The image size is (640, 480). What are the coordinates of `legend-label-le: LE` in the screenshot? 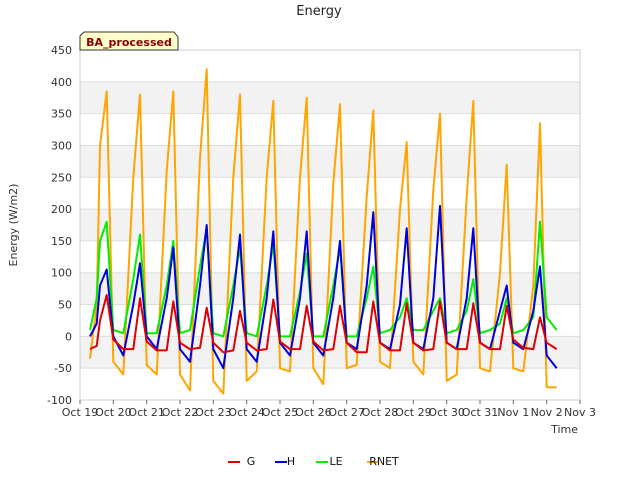 It's located at (335, 461).